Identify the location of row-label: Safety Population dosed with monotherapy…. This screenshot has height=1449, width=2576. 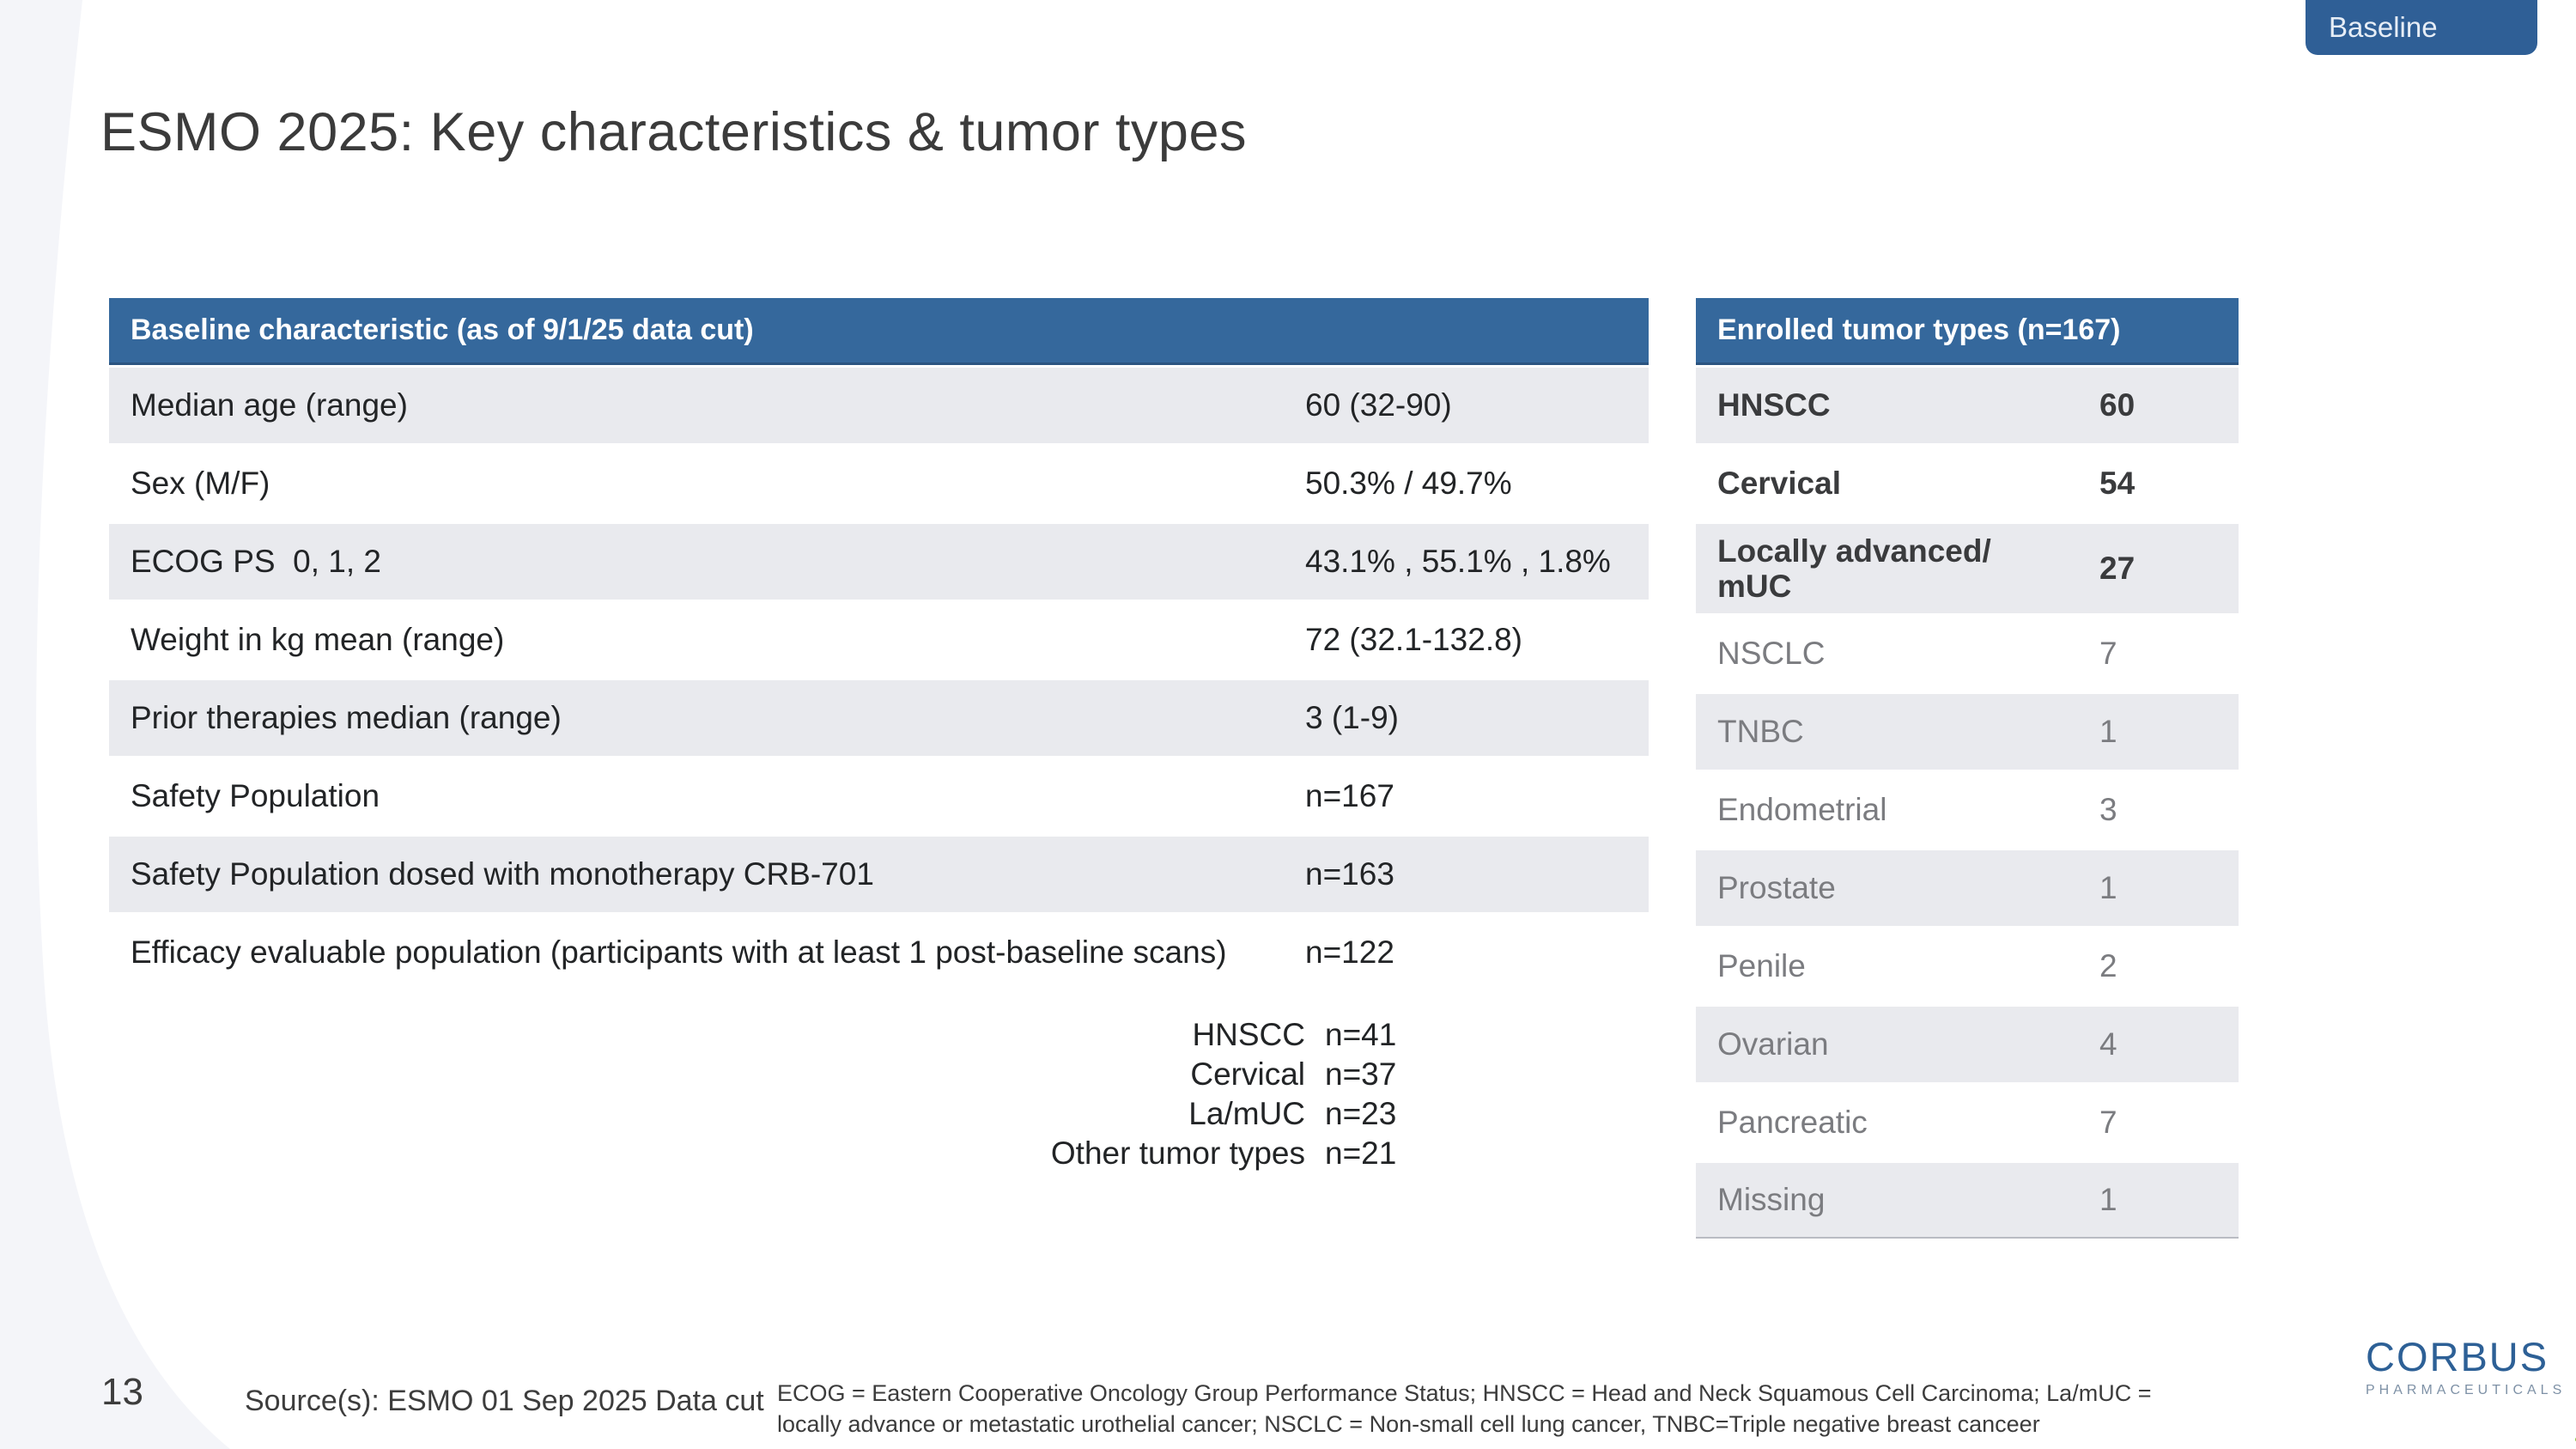
(503, 874).